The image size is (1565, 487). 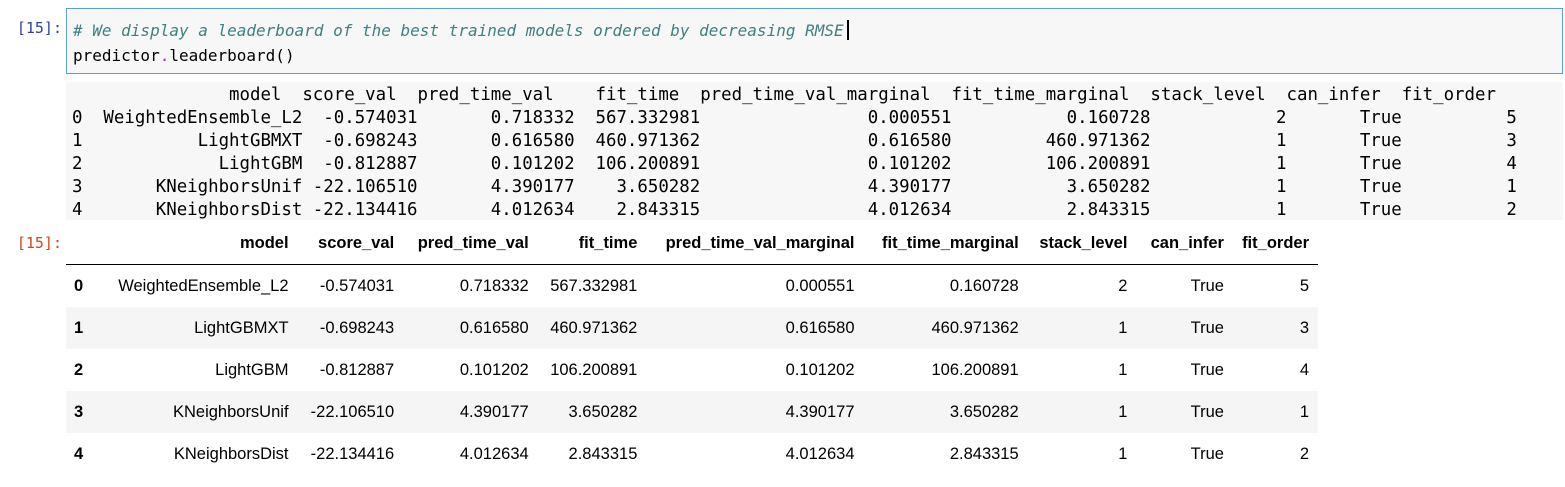 What do you see at coordinates (820, 327) in the screenshot?
I see `cell-pred-time-val-marginal: 0.616580` at bounding box center [820, 327].